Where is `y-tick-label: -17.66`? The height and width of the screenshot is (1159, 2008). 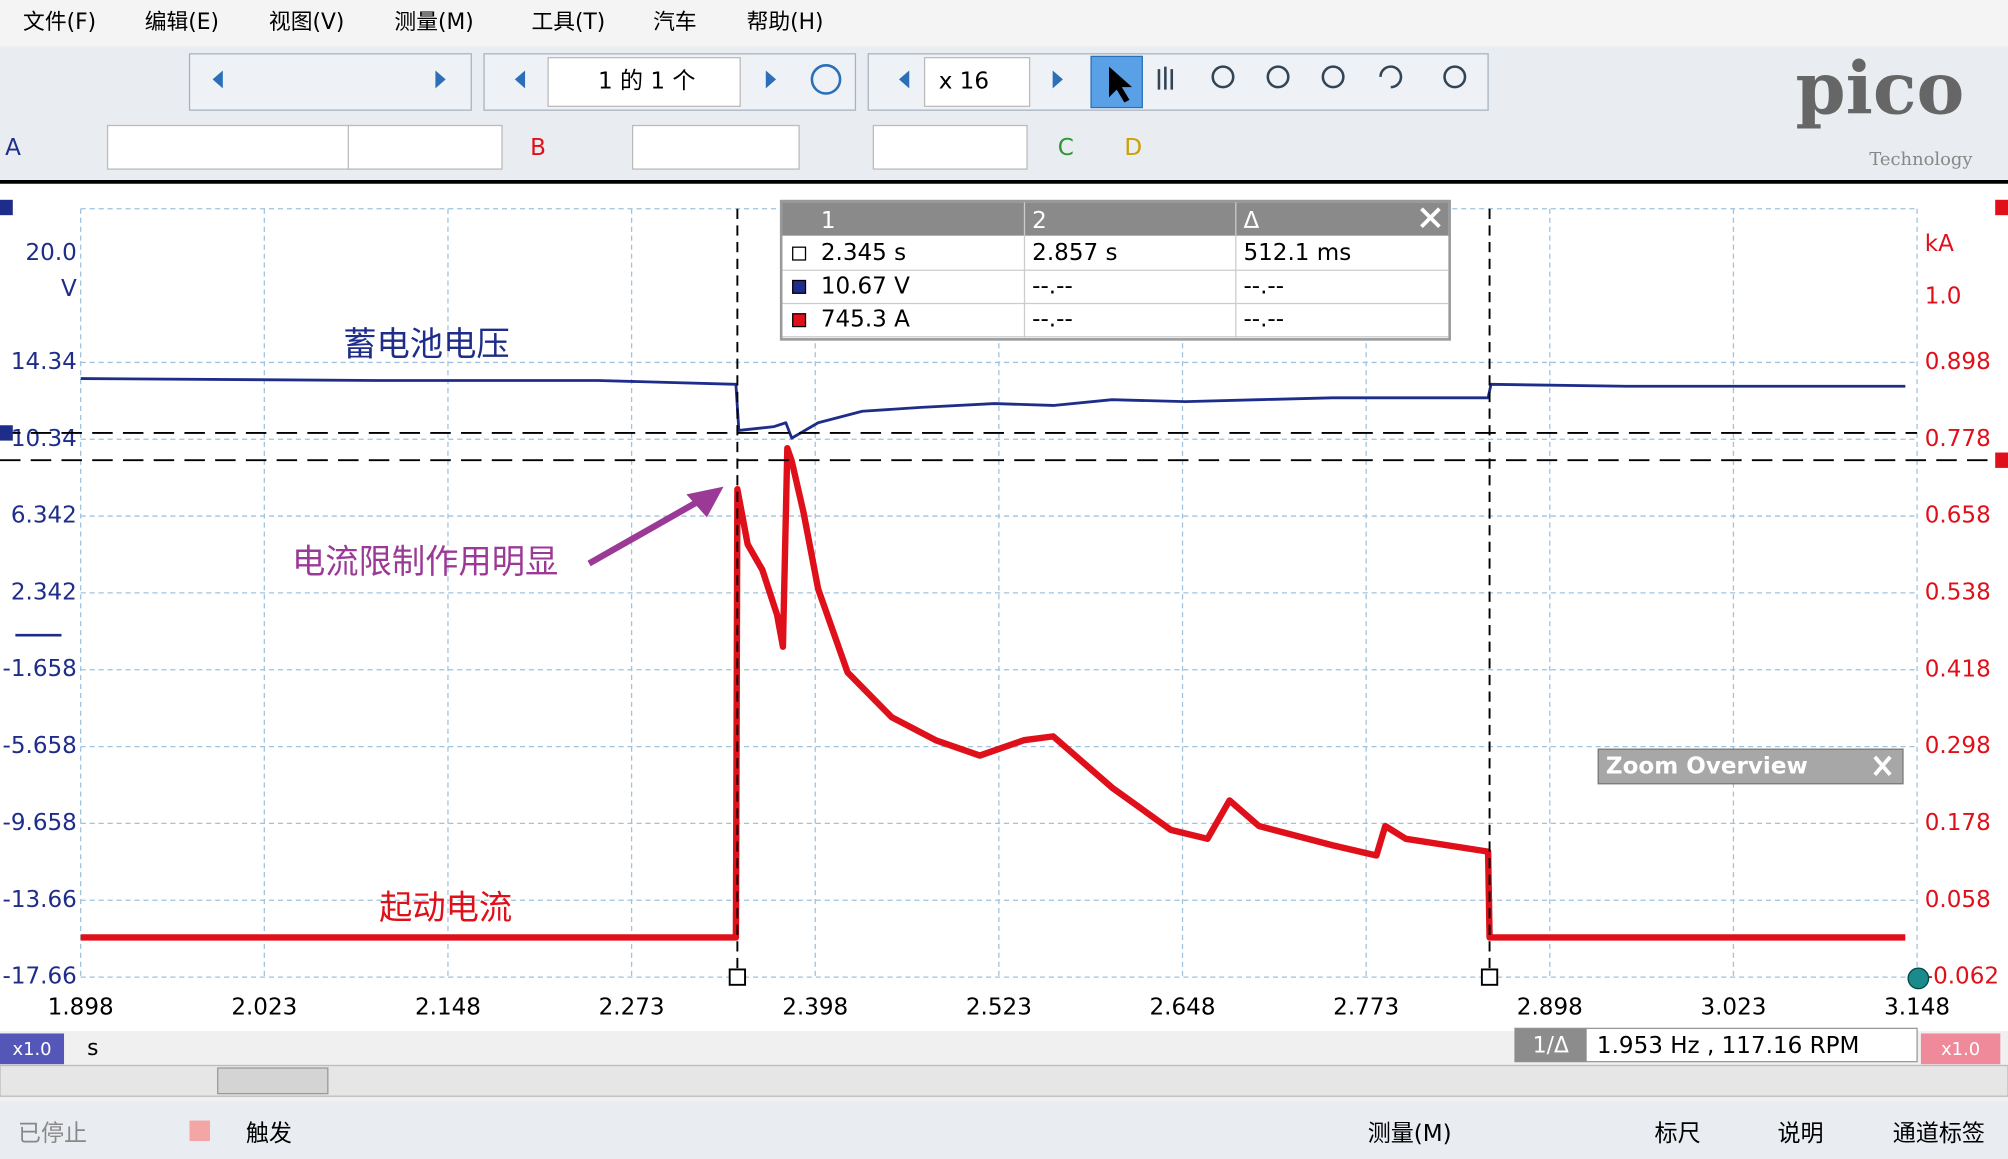
y-tick-label: -17.66 is located at coordinates (40, 977).